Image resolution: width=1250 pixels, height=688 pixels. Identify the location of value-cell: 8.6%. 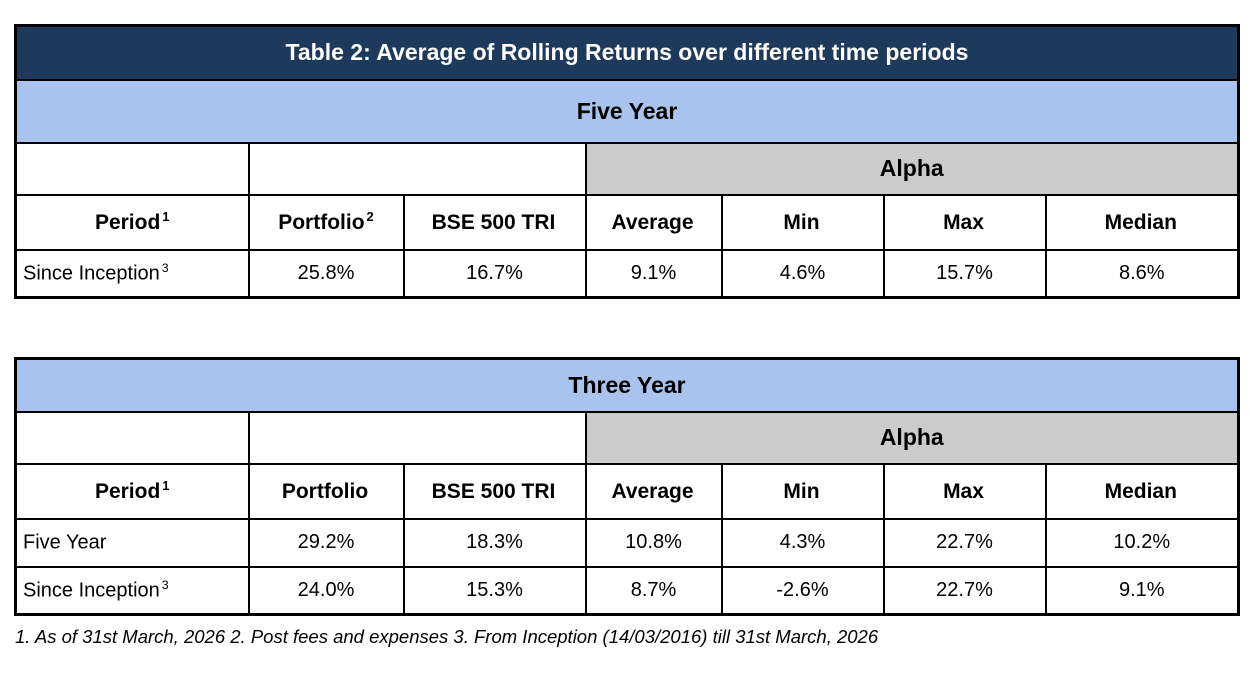
(1142, 273).